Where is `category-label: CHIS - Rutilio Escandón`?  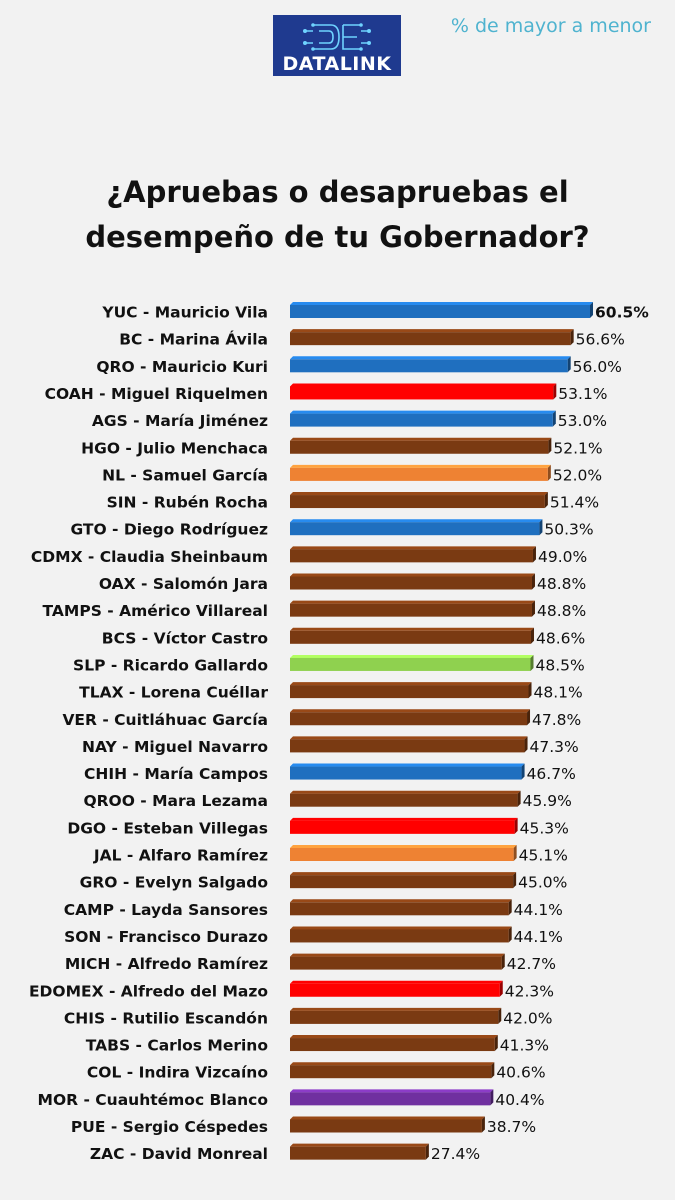 category-label: CHIS - Rutilio Escandón is located at coordinates (166, 1018).